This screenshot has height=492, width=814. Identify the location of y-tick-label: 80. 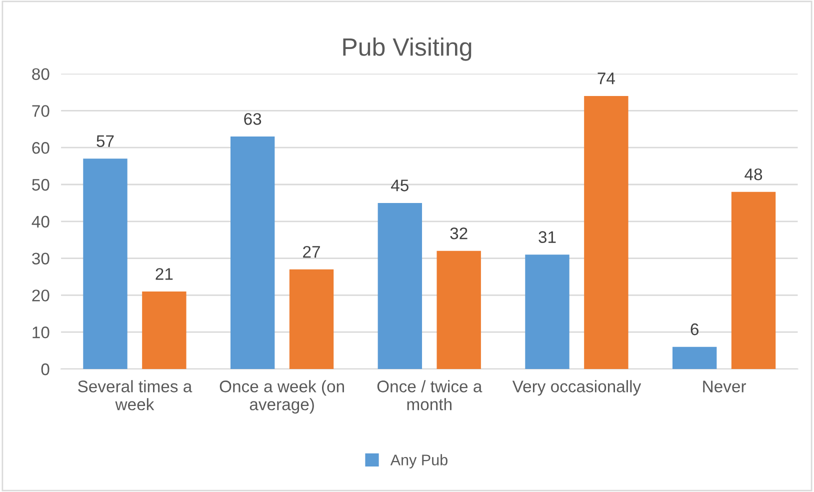
(41, 74).